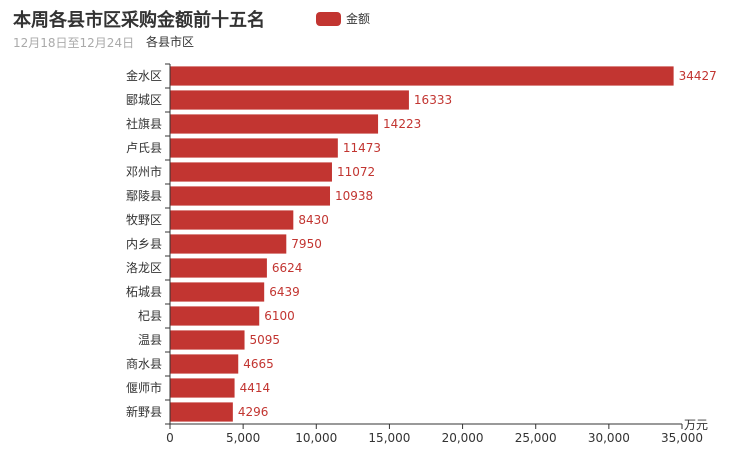  Describe the element at coordinates (463, 438) in the screenshot. I see `x-tick-label: 20,000` at that location.